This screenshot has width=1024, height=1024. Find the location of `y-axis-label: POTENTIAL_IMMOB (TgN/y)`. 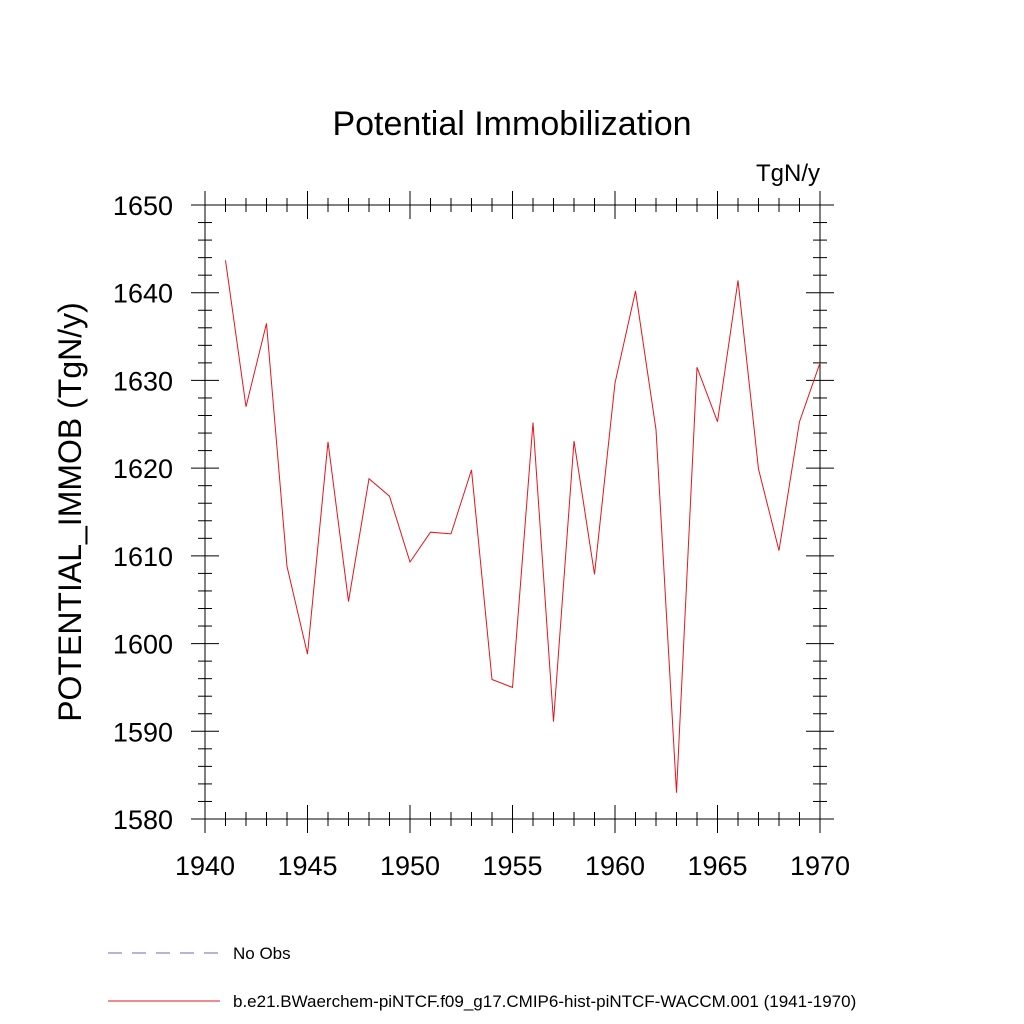

y-axis-label: POTENTIAL_IMMOB (TgN/y) is located at coordinates (70, 512).